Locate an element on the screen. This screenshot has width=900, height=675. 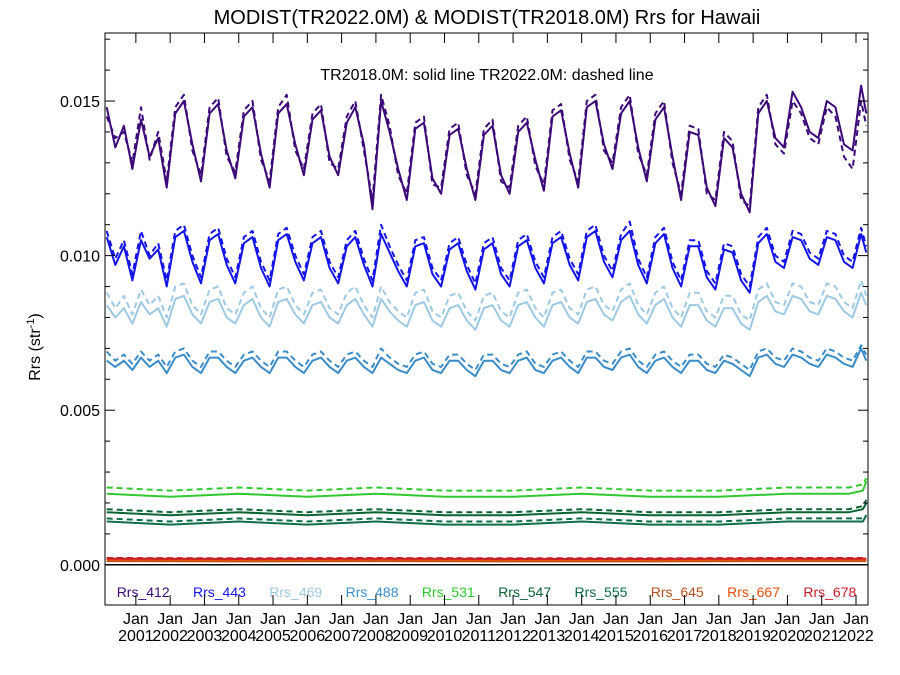
x-tick-label-year: 2006 is located at coordinates (308, 636).